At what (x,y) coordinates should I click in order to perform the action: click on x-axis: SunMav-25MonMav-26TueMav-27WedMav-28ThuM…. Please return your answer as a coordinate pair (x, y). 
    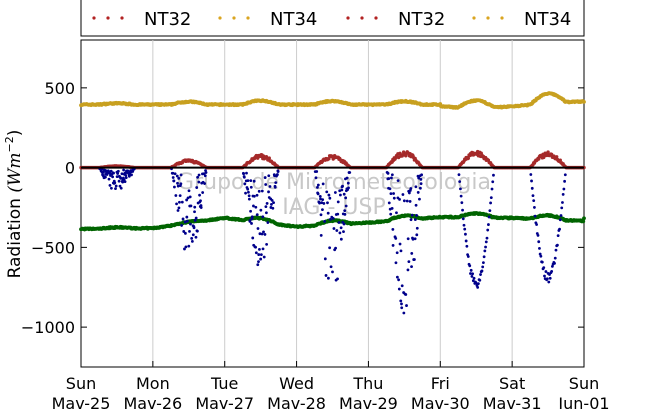
    Looking at the image, I should click on (331, 385).